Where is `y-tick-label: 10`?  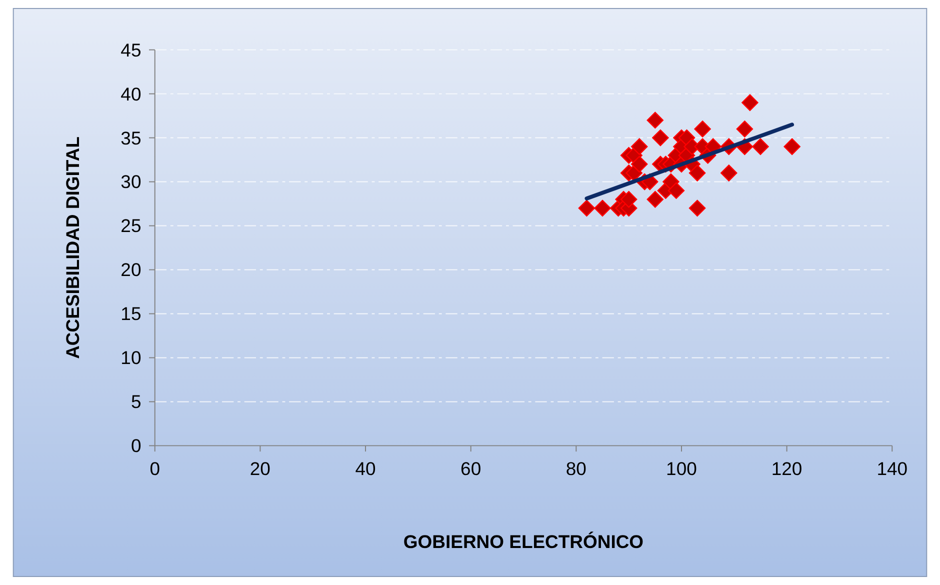
y-tick-label: 10 is located at coordinates (131, 357).